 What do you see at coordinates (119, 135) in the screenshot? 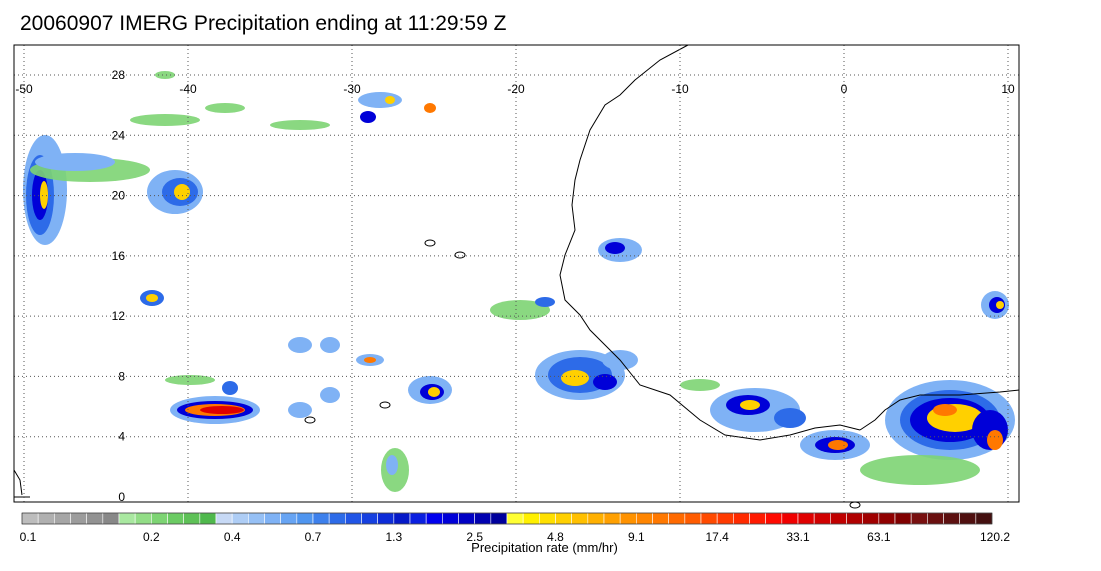
I see `lat-tick-label: 24` at bounding box center [119, 135].